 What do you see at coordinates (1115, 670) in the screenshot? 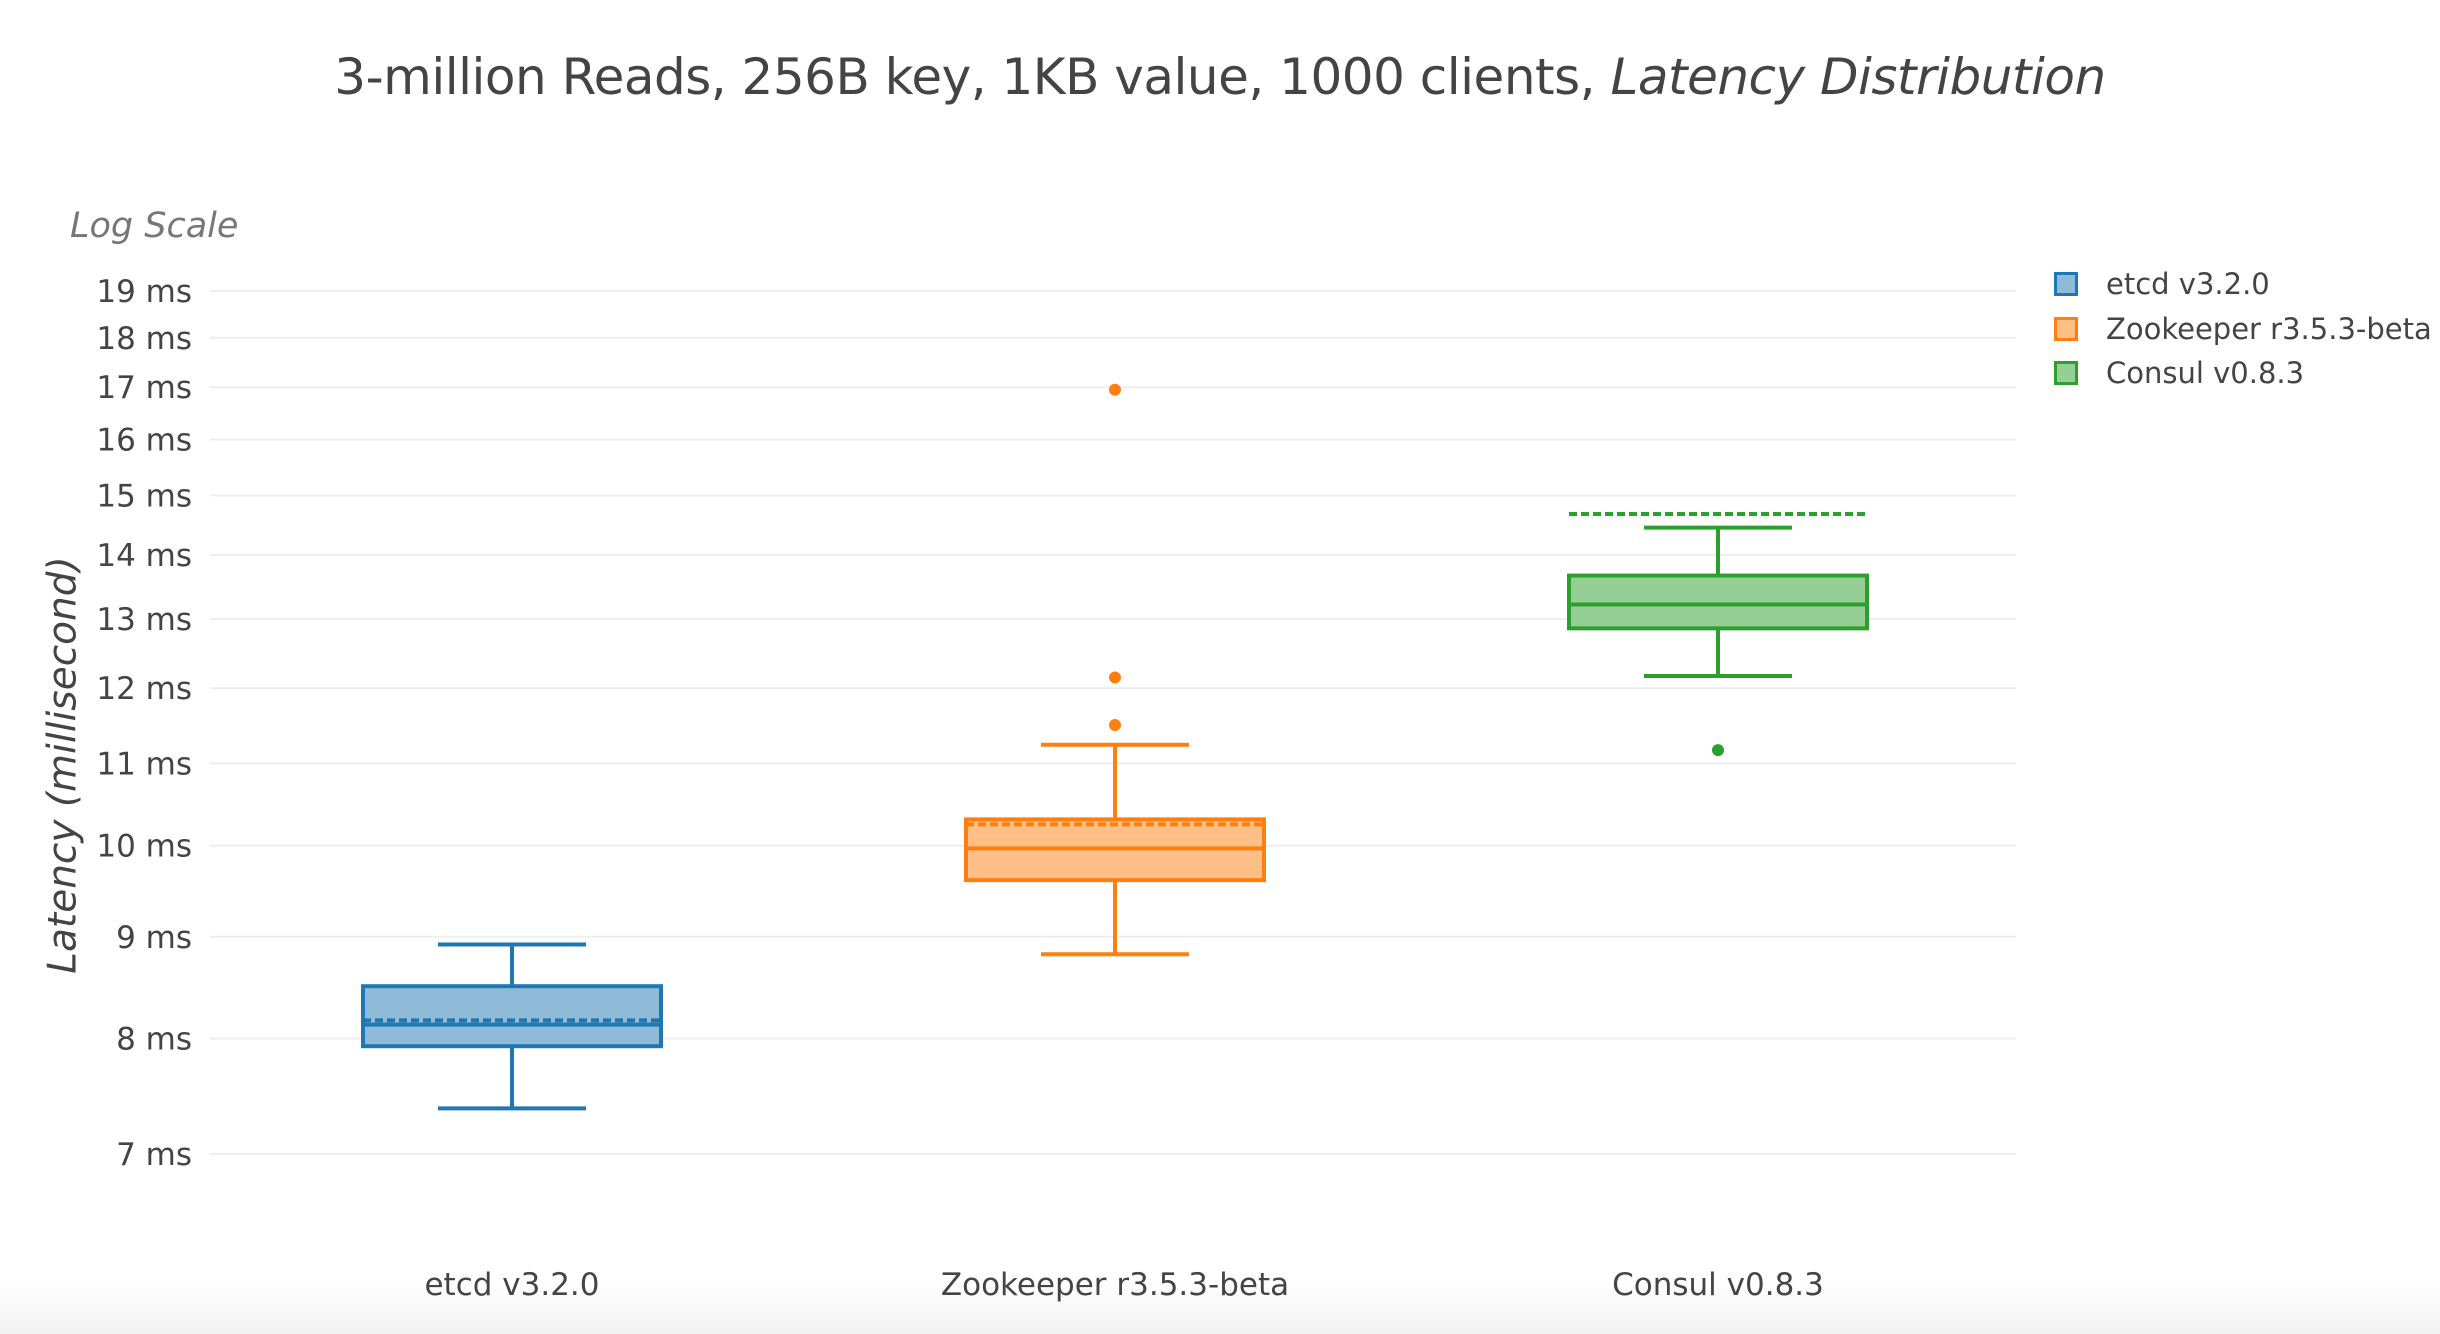
I see `box-trace-zookeeper` at bounding box center [1115, 670].